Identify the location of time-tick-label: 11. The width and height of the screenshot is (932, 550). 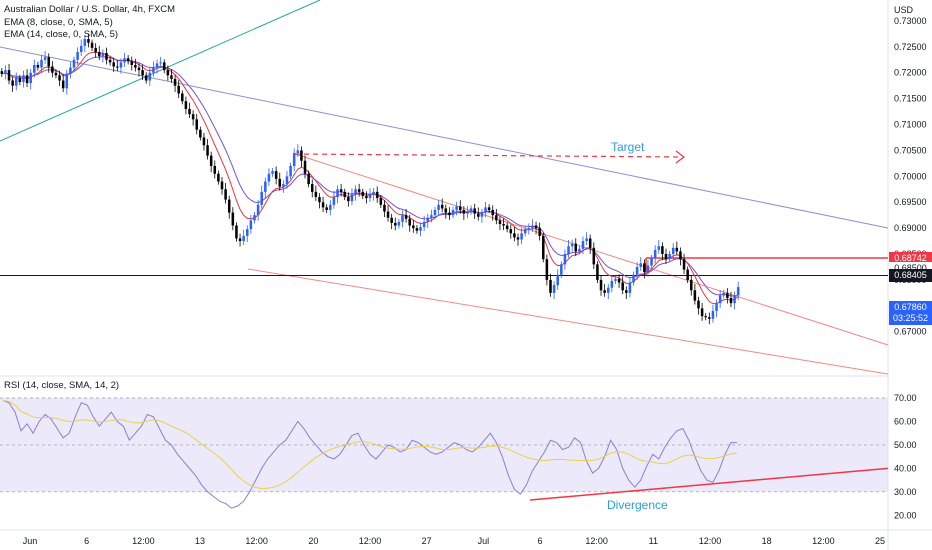
(653, 541).